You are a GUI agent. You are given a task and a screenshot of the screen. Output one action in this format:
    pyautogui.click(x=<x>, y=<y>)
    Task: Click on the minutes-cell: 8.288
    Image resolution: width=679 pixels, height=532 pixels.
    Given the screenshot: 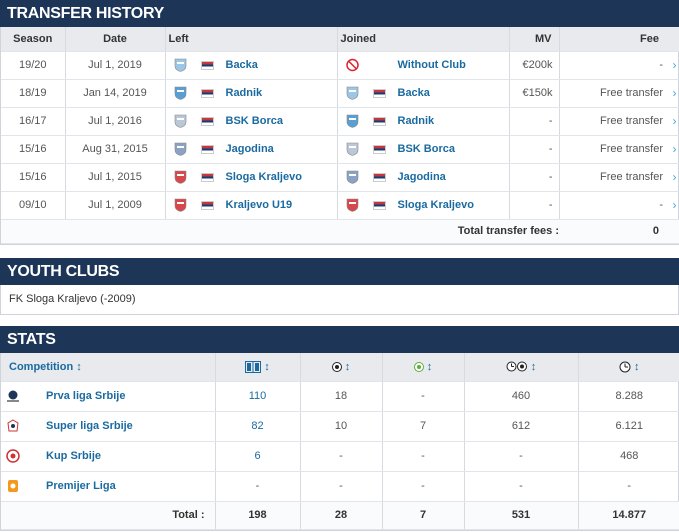 What is the action you would take?
    pyautogui.click(x=628, y=396)
    